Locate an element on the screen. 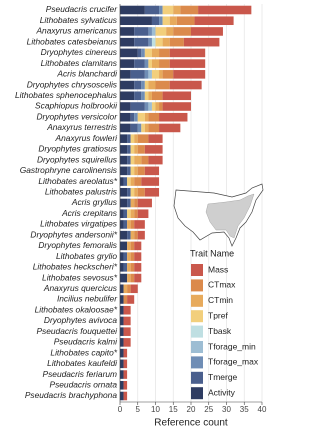 Image resolution: width=320 pixels, height=432 pixels. y-tick-label: Anaxyrus quercicus is located at coordinates (80, 288).